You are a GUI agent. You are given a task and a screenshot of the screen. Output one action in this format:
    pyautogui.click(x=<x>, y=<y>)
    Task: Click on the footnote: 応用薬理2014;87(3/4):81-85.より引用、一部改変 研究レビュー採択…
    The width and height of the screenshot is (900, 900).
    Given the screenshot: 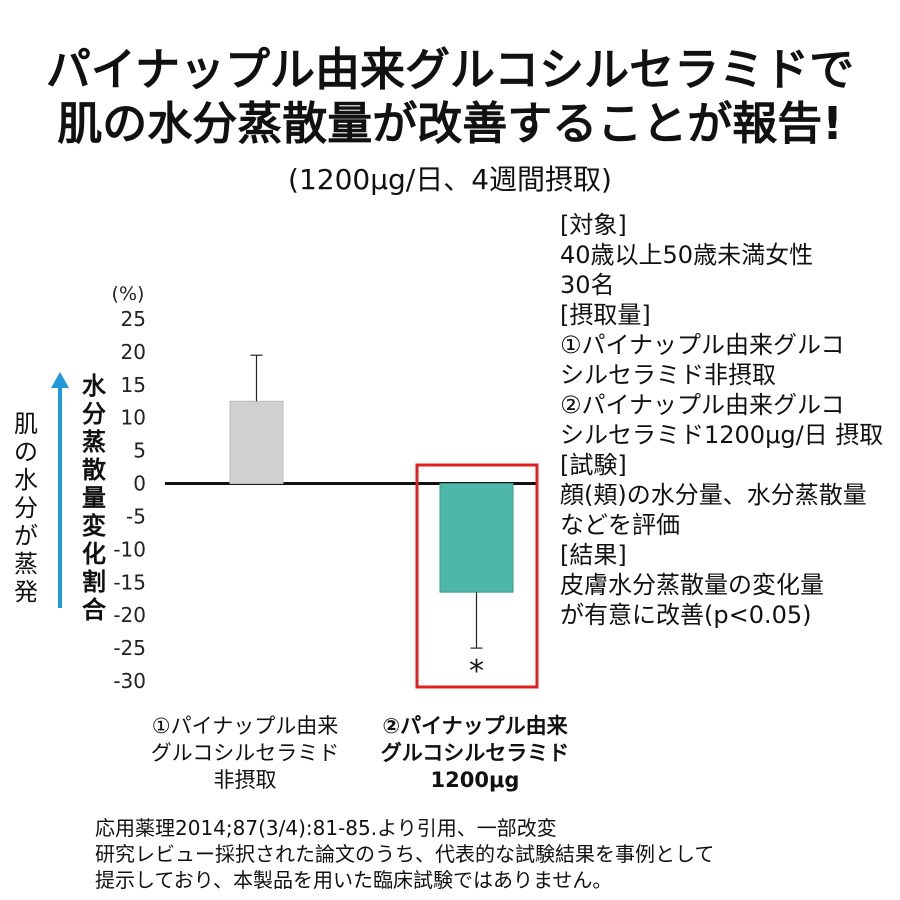 What is the action you would take?
    pyautogui.click(x=404, y=854)
    